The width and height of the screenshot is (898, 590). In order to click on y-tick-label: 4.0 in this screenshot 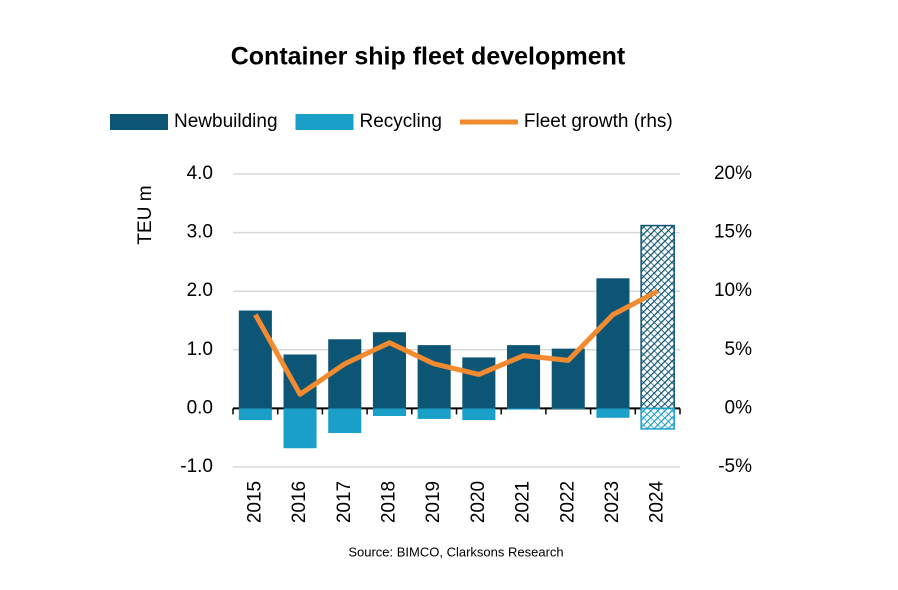, I will do `click(200, 173)`.